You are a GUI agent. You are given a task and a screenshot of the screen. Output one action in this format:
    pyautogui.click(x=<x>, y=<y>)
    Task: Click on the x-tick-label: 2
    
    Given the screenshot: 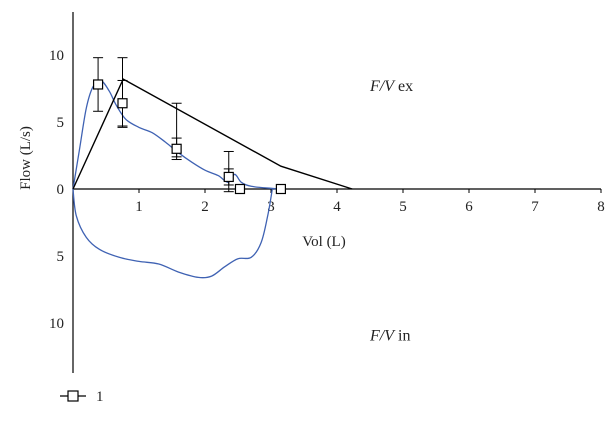 What is the action you would take?
    pyautogui.click(x=205, y=207)
    